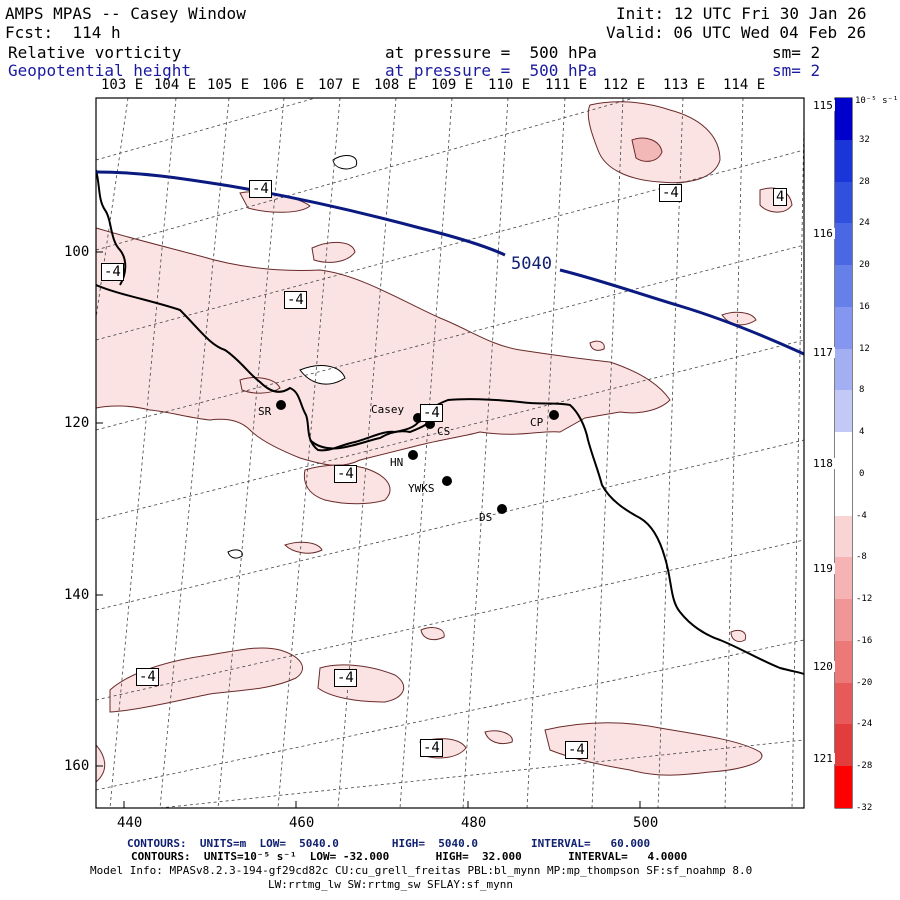 The width and height of the screenshot is (900, 900). What do you see at coordinates (796, 70) in the screenshot?
I see `field2-smoothing: sm= 2` at bounding box center [796, 70].